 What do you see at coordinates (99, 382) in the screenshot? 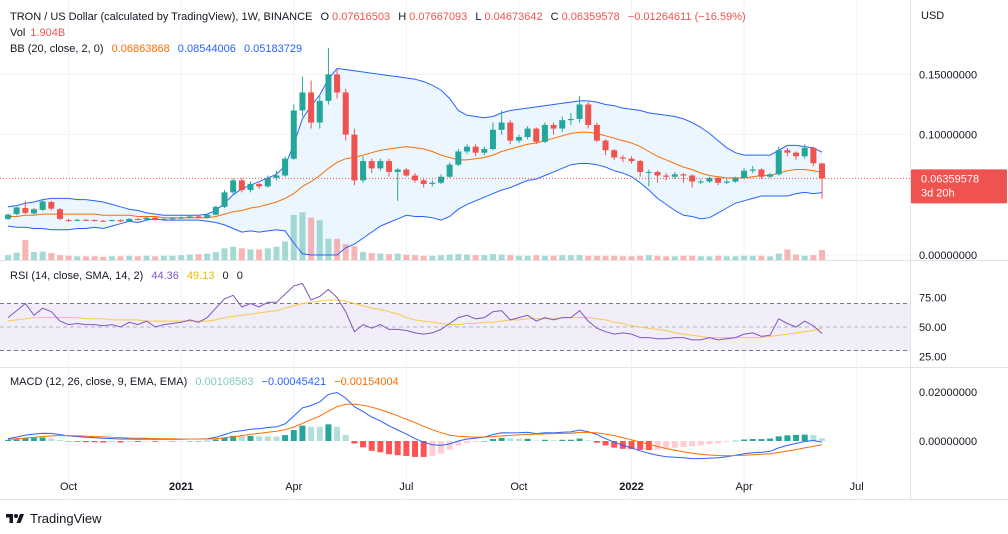
I see `macd-label: MACD (12, 26, close, 9, EMA, EMA)` at bounding box center [99, 382].